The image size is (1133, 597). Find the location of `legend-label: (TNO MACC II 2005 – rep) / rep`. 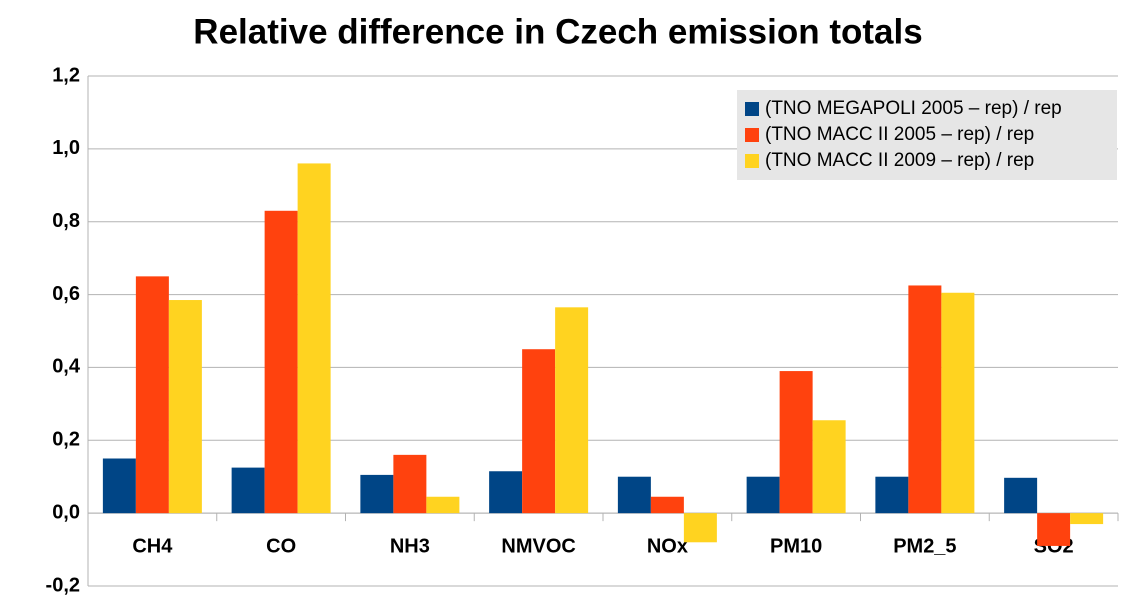

legend-label: (TNO MACC II 2005 – rep) / rep is located at coordinates (900, 134).